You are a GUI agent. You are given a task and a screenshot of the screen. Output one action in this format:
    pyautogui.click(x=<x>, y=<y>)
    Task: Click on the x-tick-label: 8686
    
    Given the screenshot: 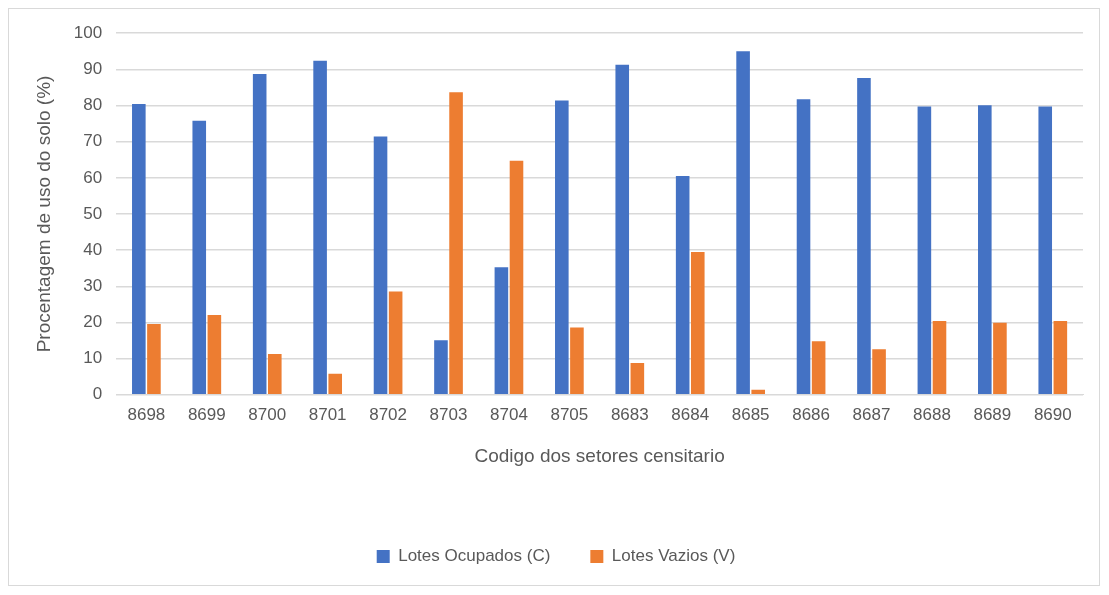 What is the action you would take?
    pyautogui.click(x=811, y=414)
    